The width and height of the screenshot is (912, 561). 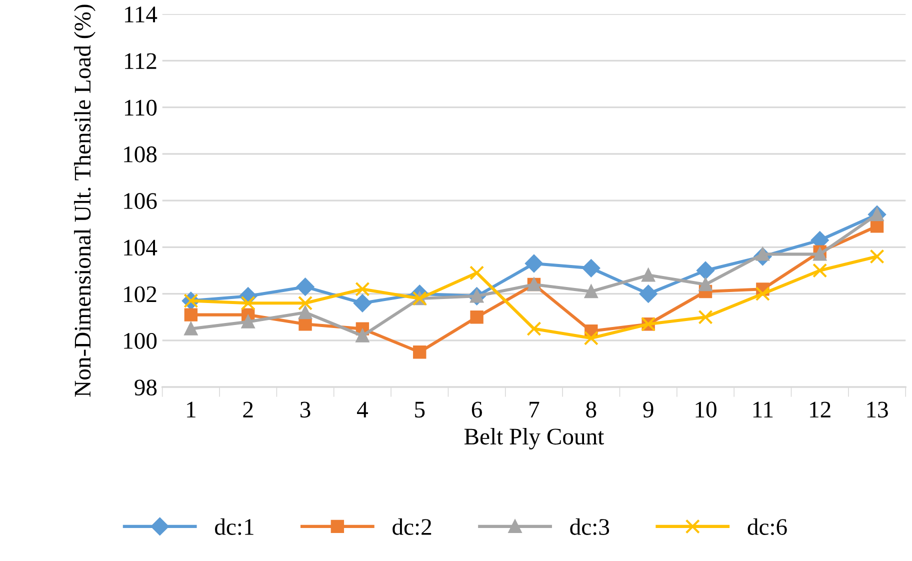 What do you see at coordinates (141, 248) in the screenshot?
I see `y-tick-label: 104` at bounding box center [141, 248].